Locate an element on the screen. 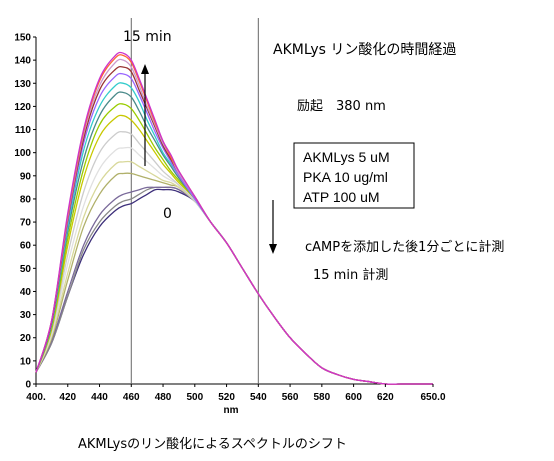 This screenshot has width=554, height=461. down-arrow-head is located at coordinates (273, 249).